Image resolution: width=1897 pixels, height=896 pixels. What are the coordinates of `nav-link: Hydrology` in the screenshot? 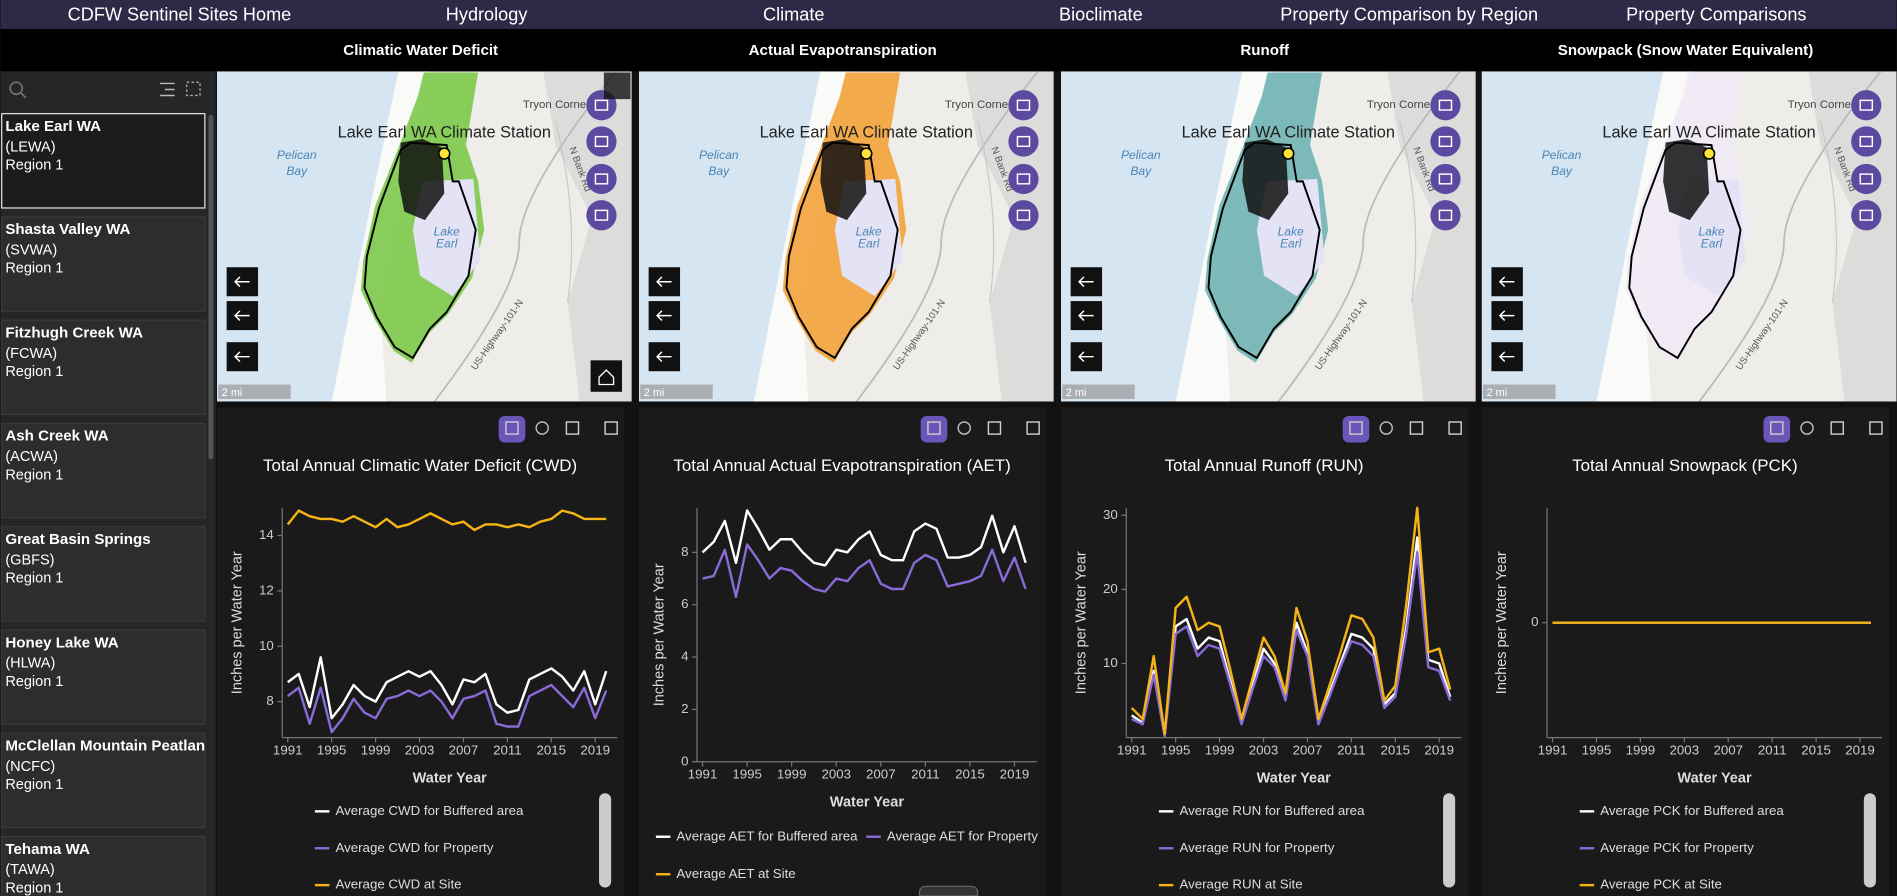 It's located at (487, 15).